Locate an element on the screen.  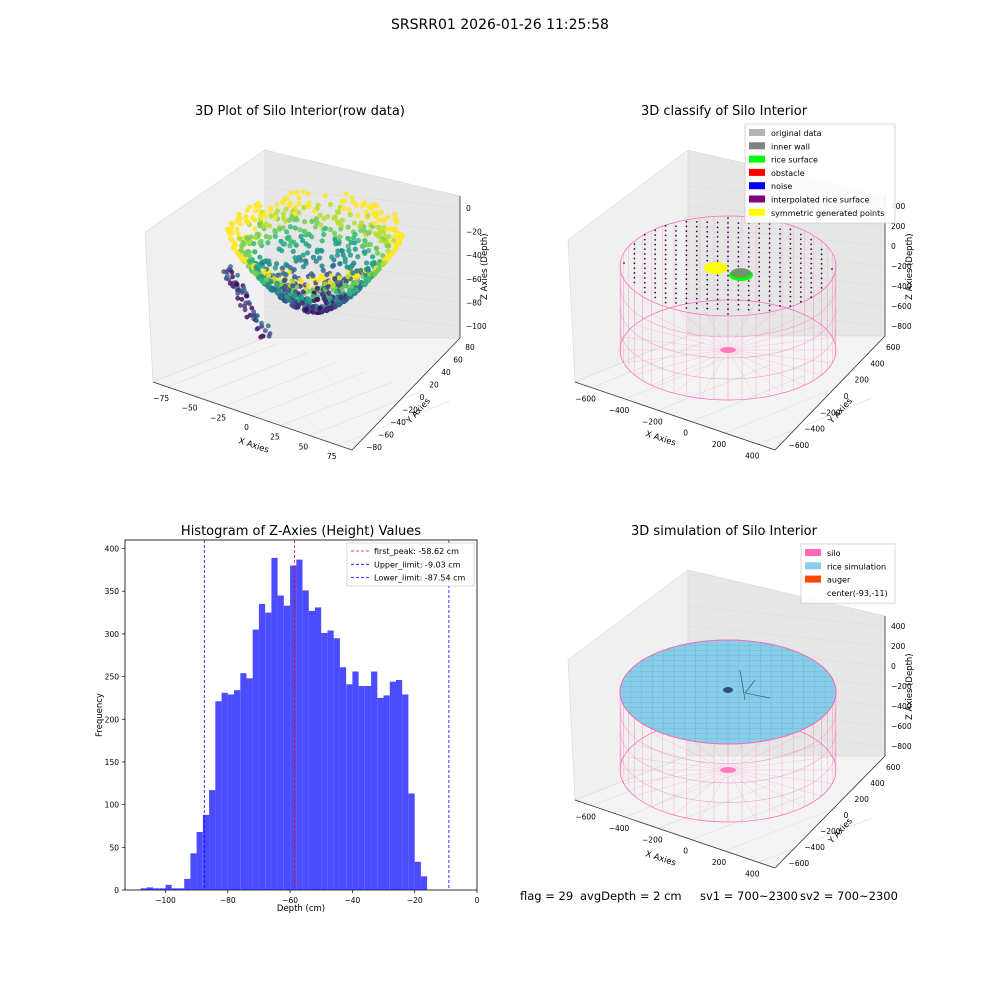
p1-x-gridline is located at coordinates (337, 403).